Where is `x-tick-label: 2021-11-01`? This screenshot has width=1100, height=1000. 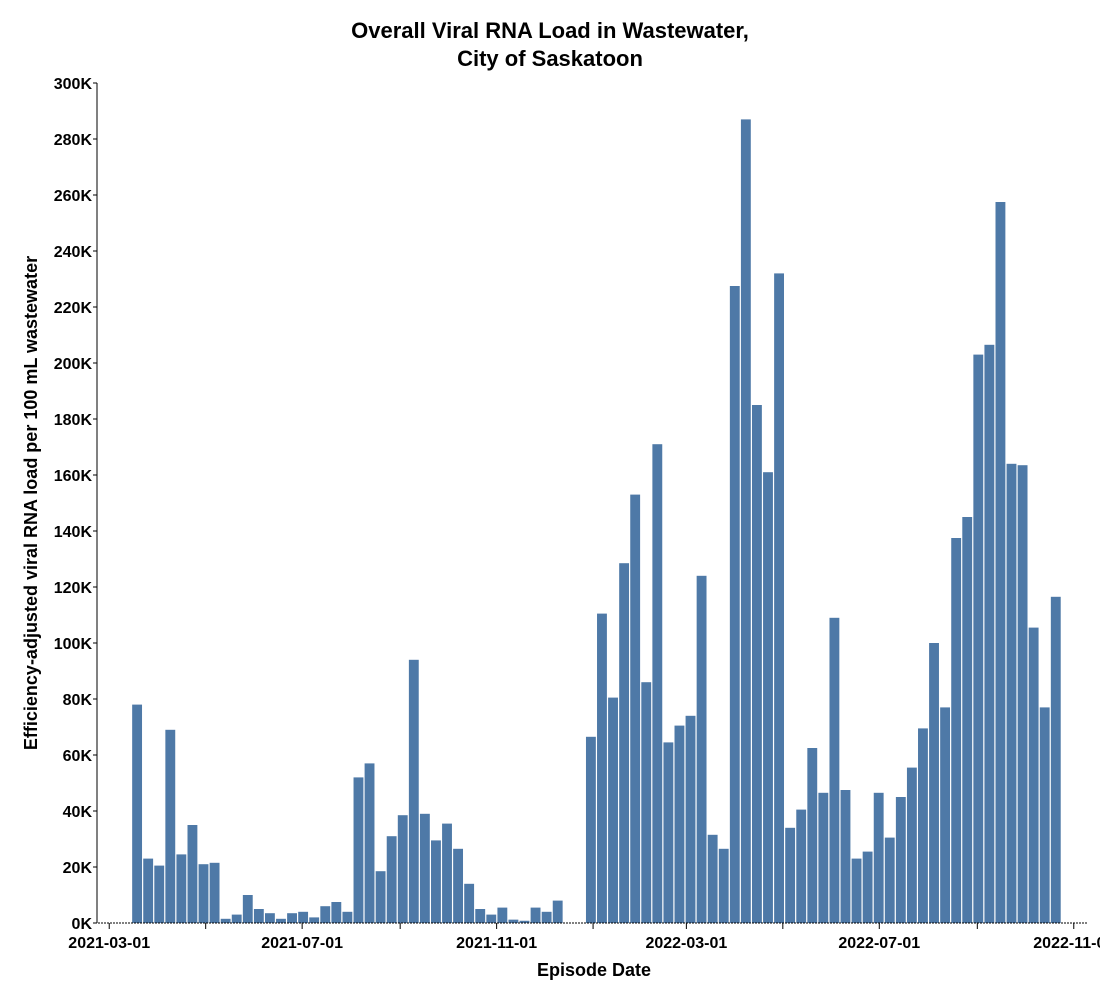 x-tick-label: 2021-11-01 is located at coordinates (496, 943).